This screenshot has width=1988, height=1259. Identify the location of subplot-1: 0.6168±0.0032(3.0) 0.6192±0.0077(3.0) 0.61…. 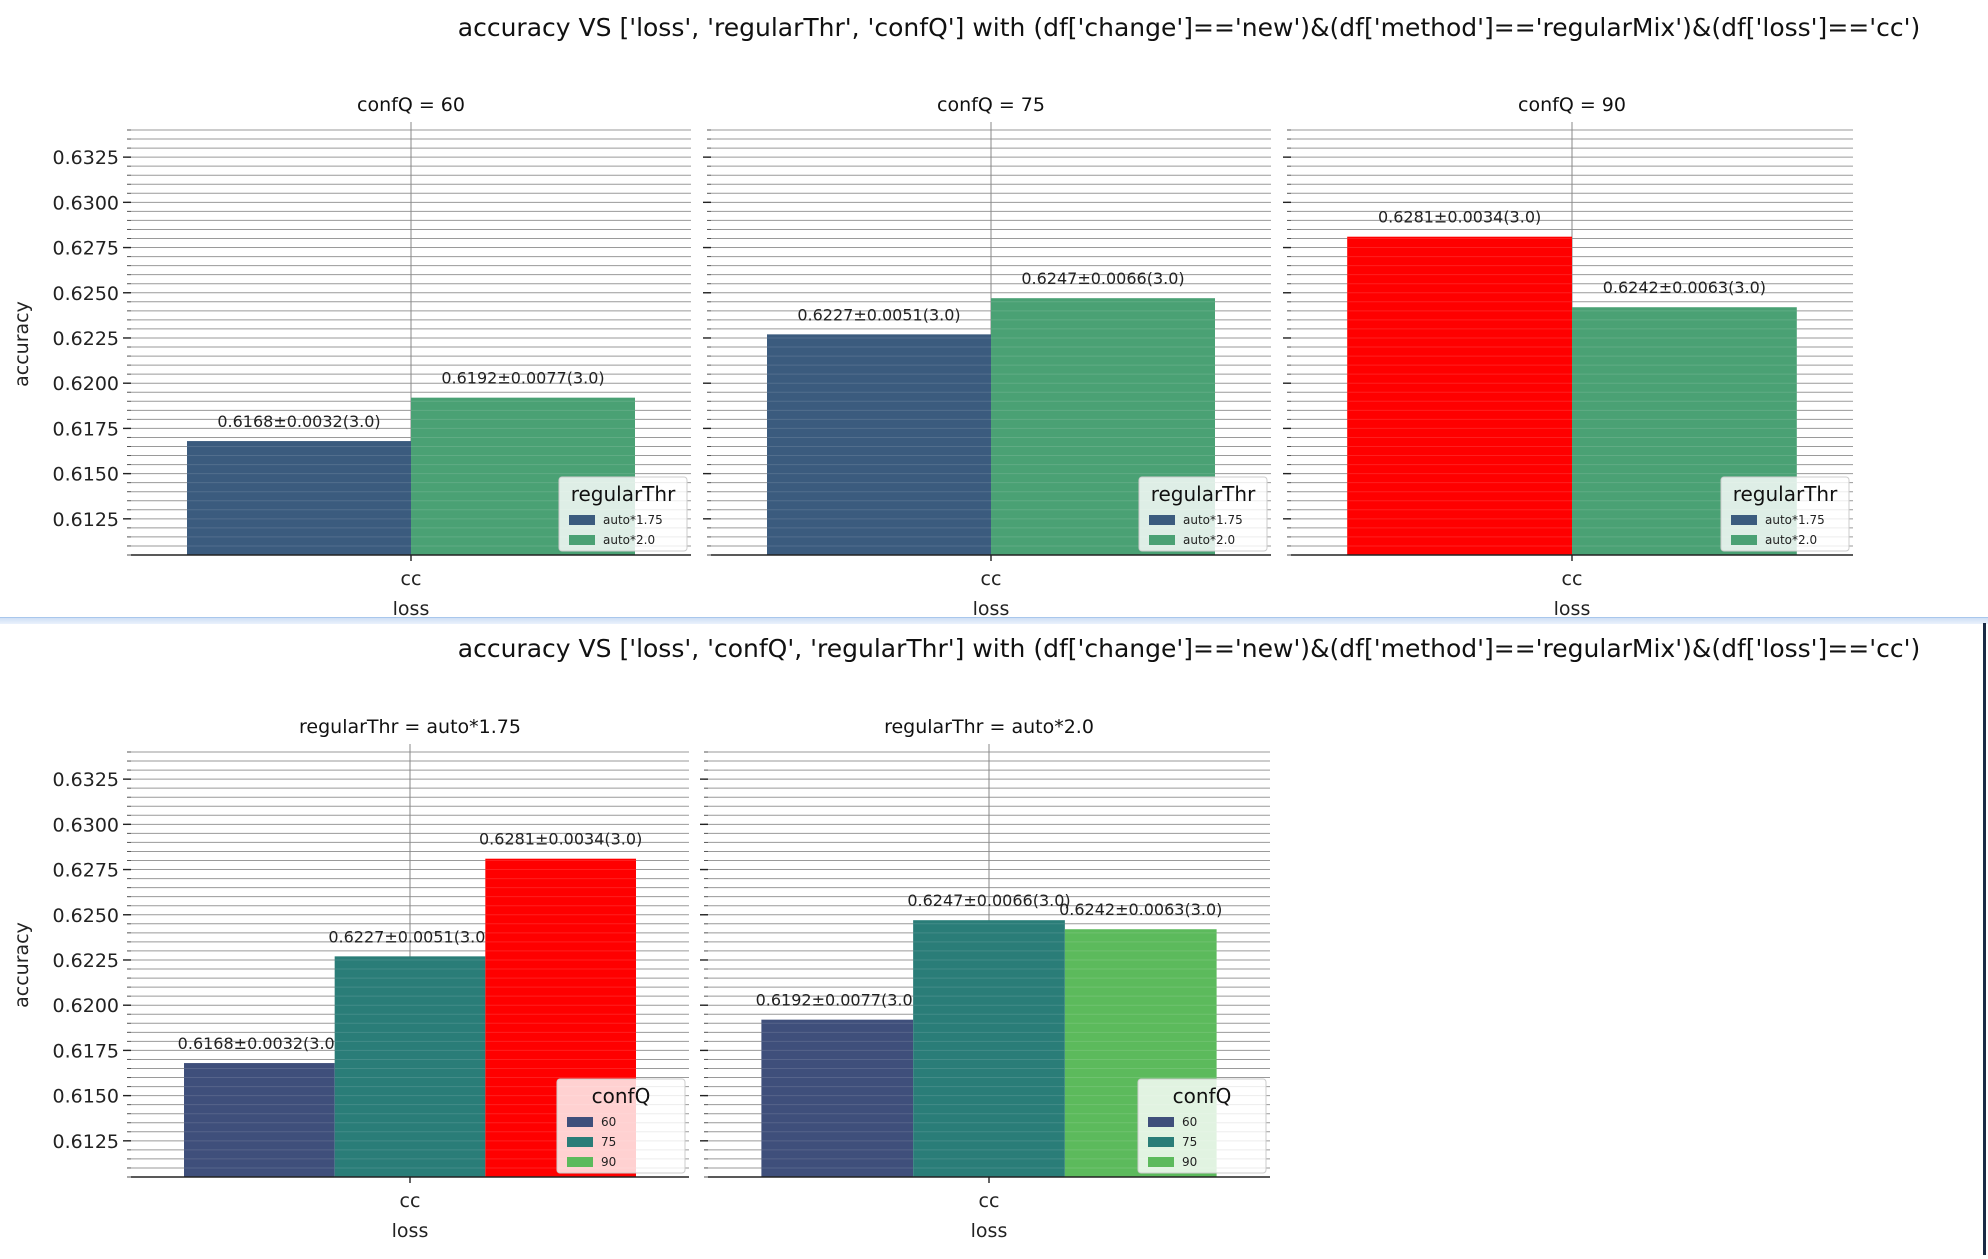
(372, 357).